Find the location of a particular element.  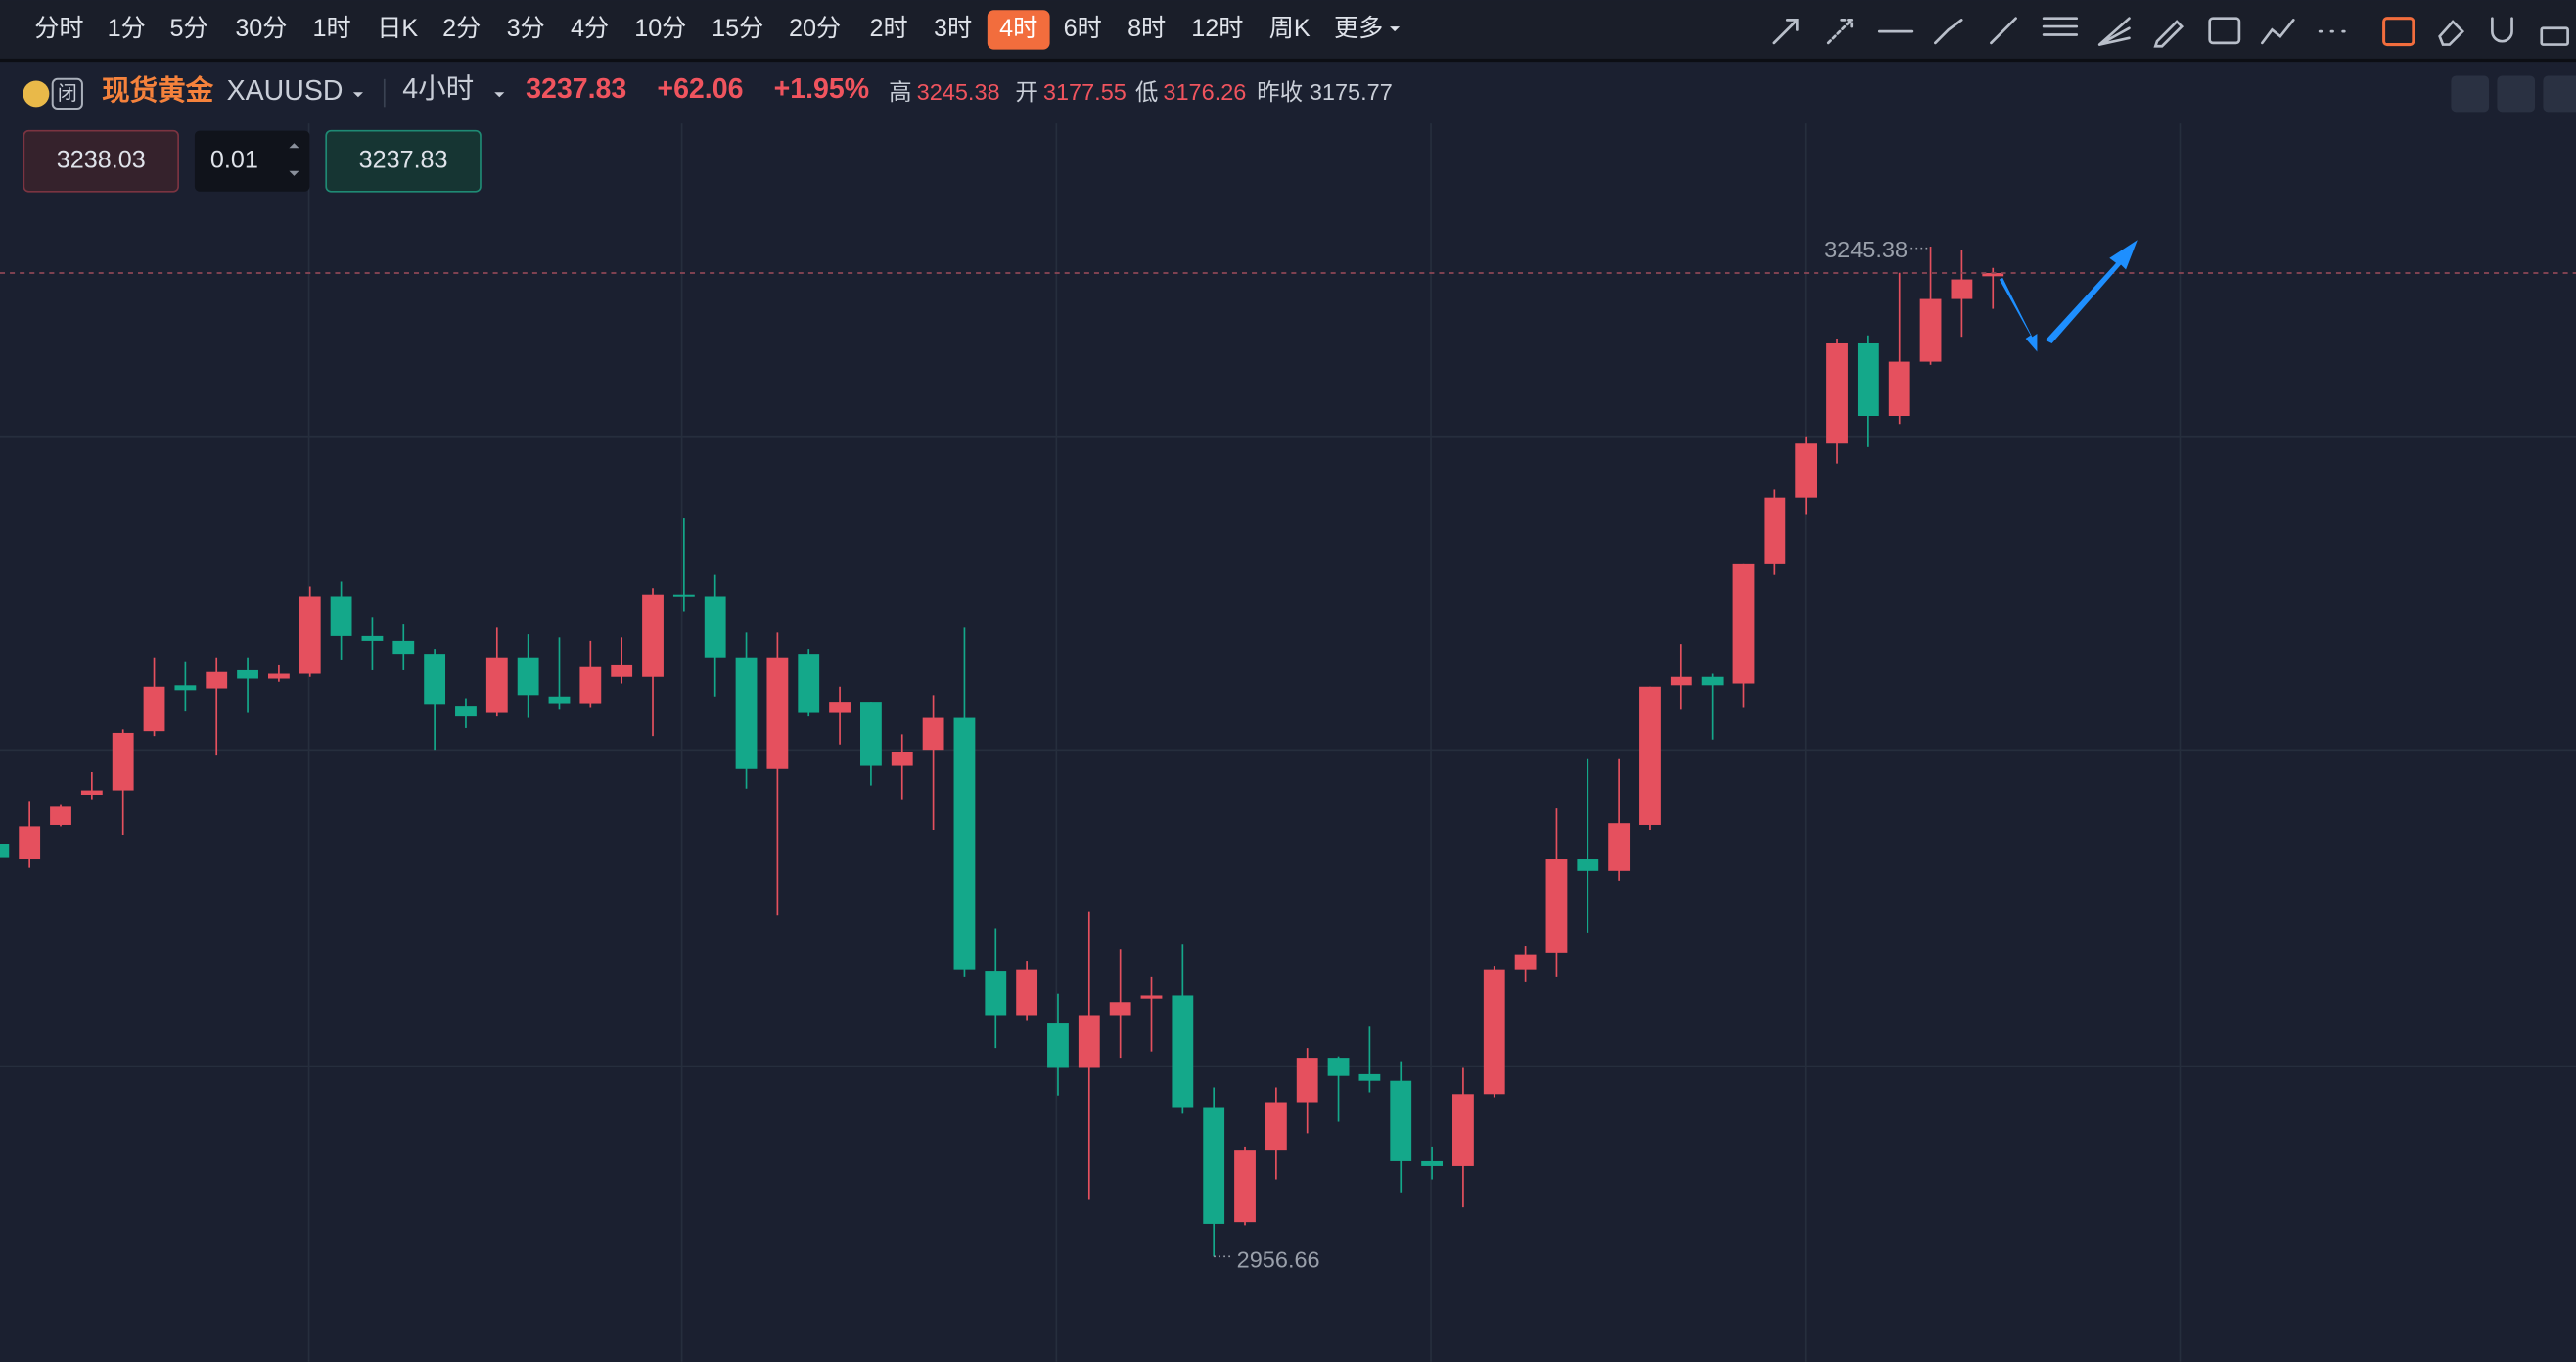

drawing-tools is located at coordinates (2171, 32).